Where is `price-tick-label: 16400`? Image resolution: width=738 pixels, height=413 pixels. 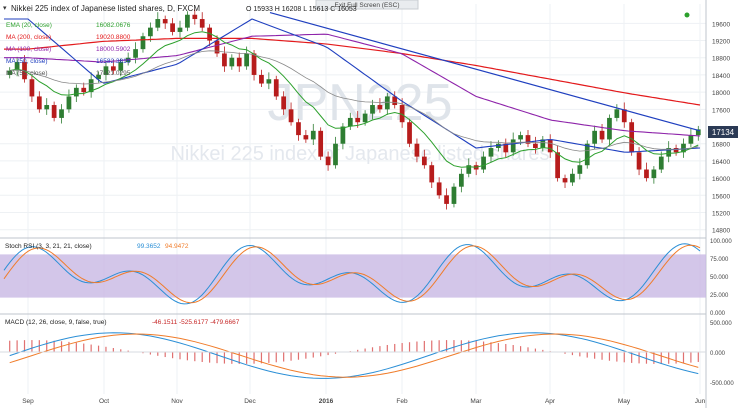 price-tick-label: 16400 is located at coordinates (721, 162).